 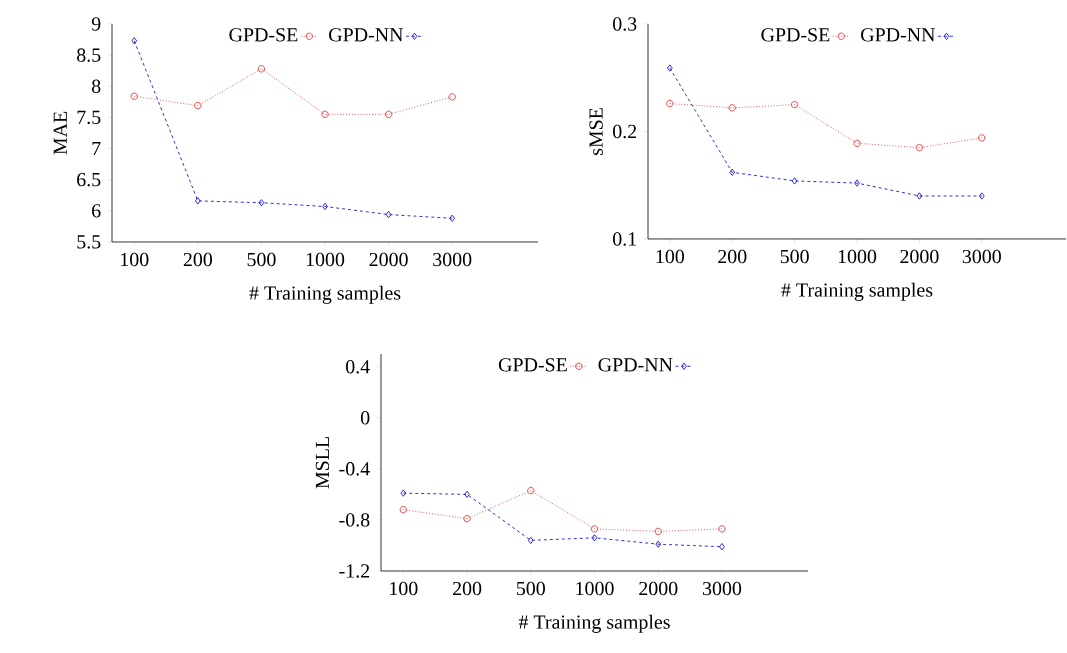 I want to click on y-tick-label: 0.1, so click(x=624, y=239).